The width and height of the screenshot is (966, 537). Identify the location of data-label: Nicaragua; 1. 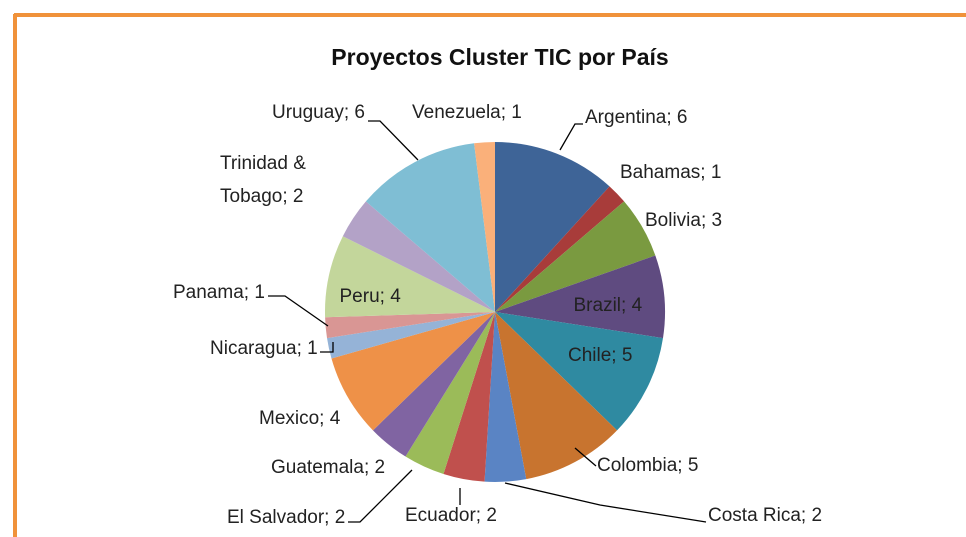
(264, 348).